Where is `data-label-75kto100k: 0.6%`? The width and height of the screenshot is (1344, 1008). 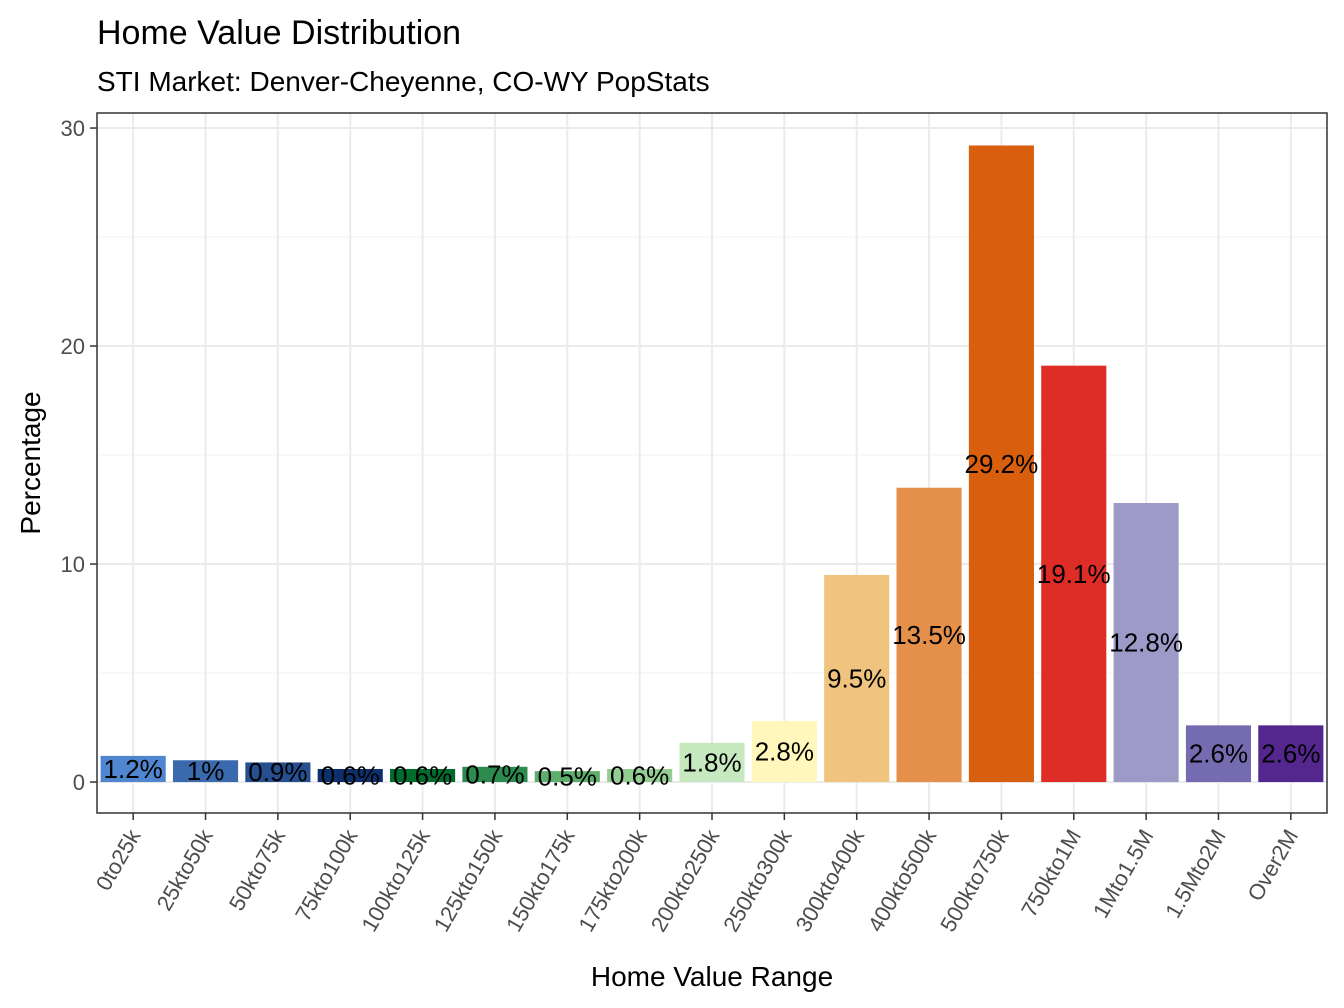 data-label-75kto100k: 0.6% is located at coordinates (350, 776).